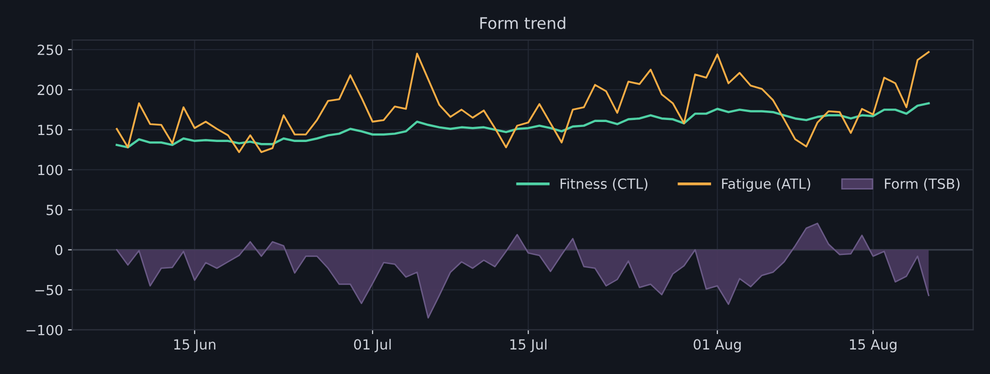  What do you see at coordinates (604, 184) in the screenshot?
I see `legend-label: Fitness (CTL)` at bounding box center [604, 184].